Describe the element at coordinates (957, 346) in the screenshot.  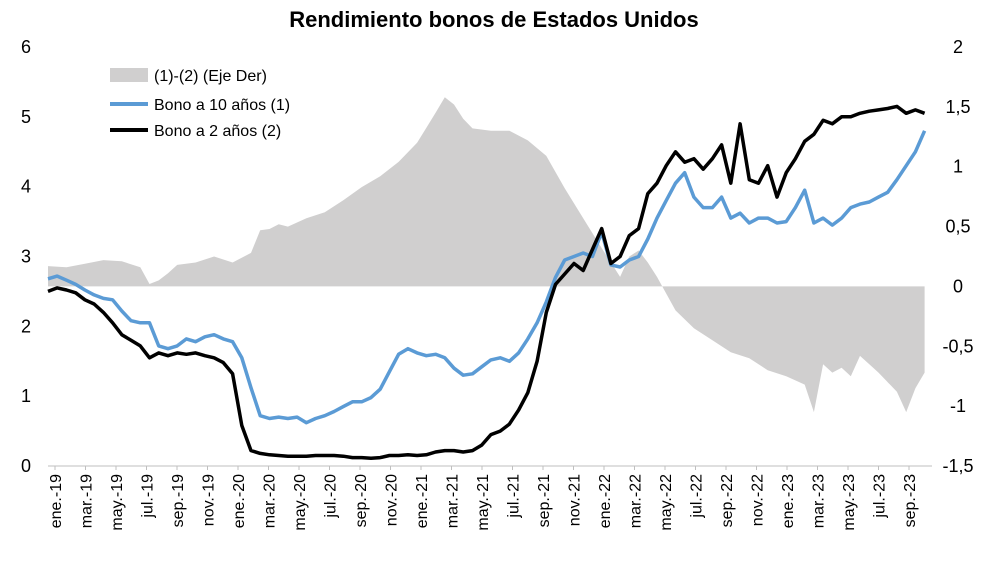
I see `y-right-tick-label: -0,5` at that location.